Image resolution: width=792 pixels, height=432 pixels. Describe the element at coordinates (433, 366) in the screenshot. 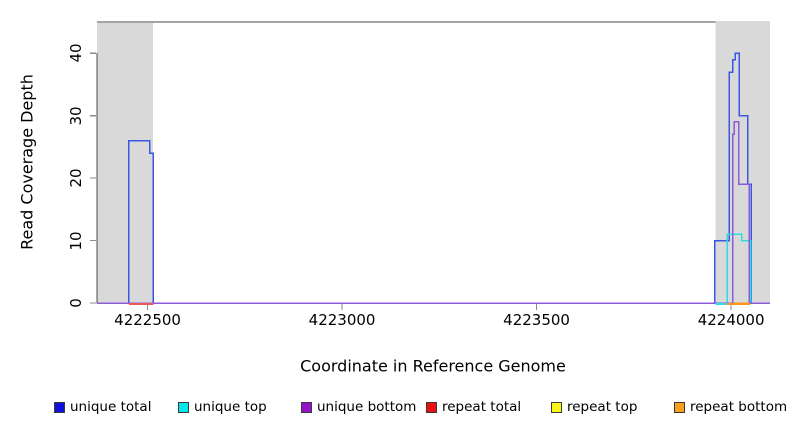

I see `x-axis-title: Coordinate in Reference Genome` at that location.